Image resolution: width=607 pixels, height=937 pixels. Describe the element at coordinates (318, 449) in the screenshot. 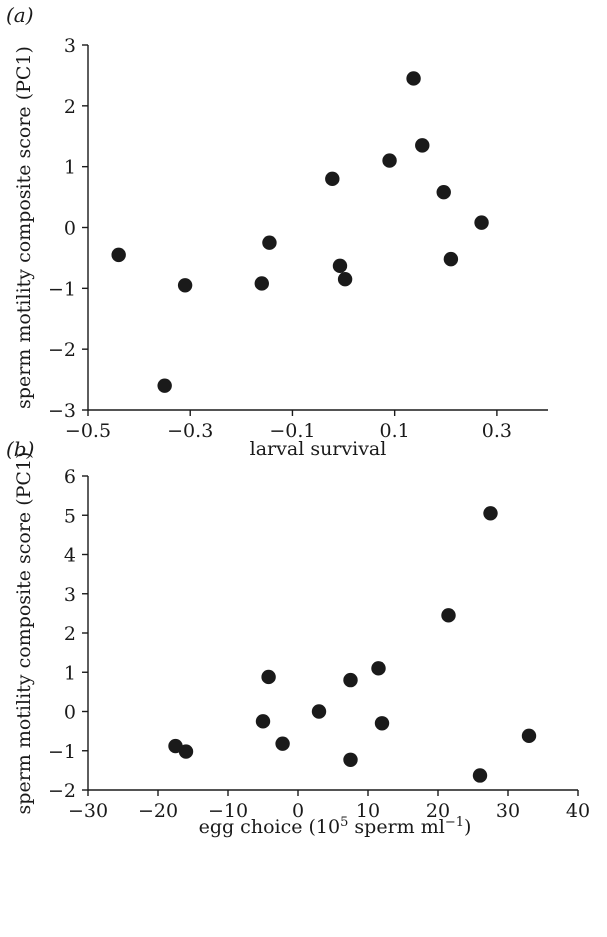

I see `x-axis-label: larval survival` at that location.